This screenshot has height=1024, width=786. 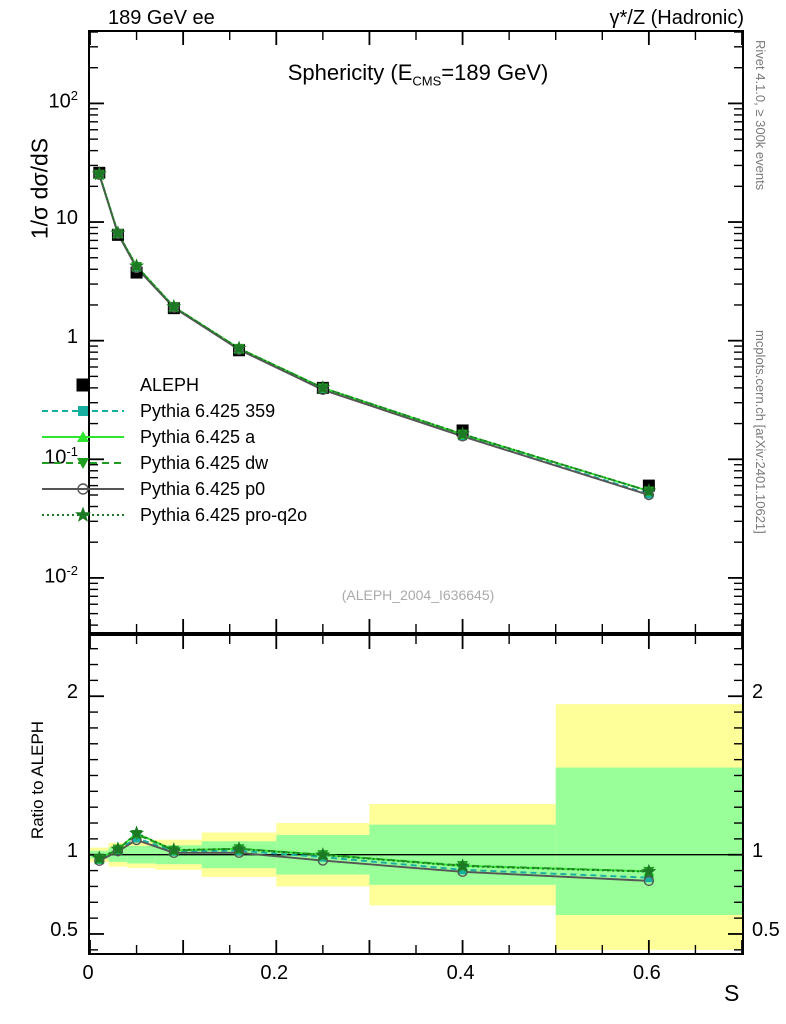 I want to click on plot-title-subscript: CMS, so click(x=427, y=81).